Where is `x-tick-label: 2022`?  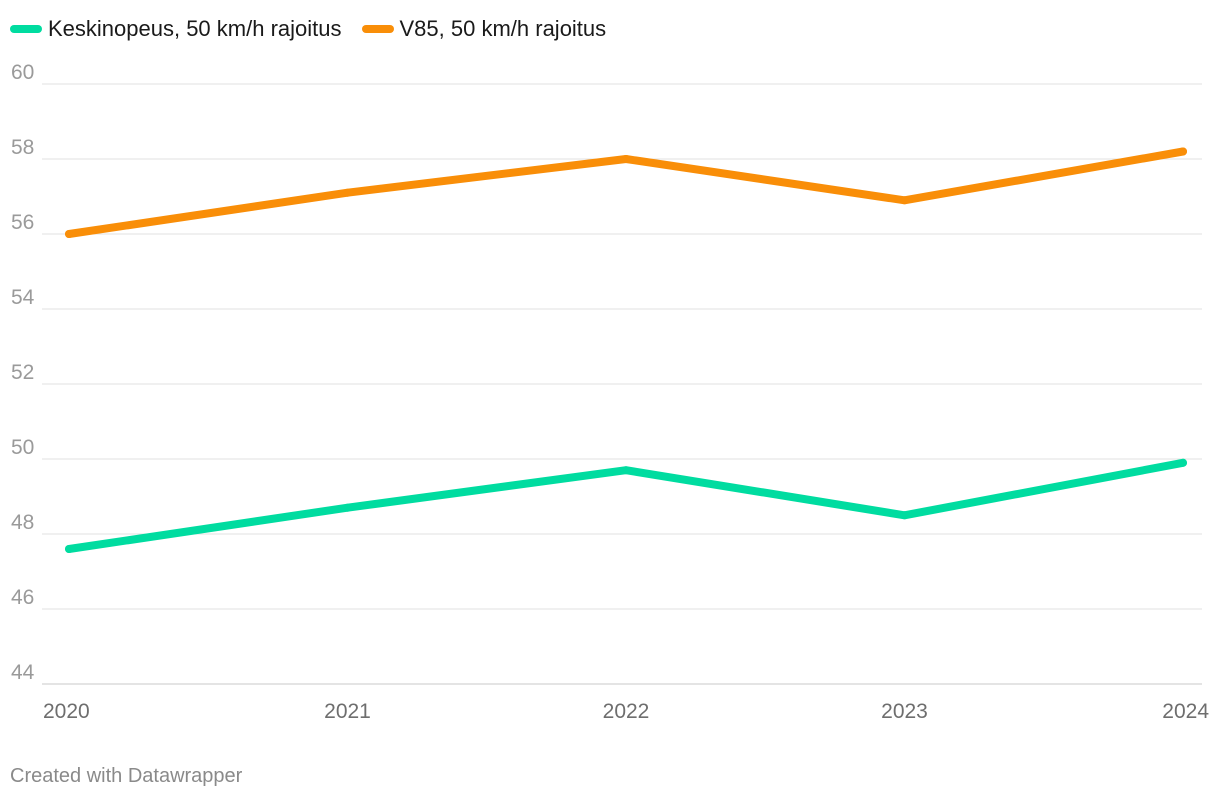
x-tick-label: 2022 is located at coordinates (626, 711).